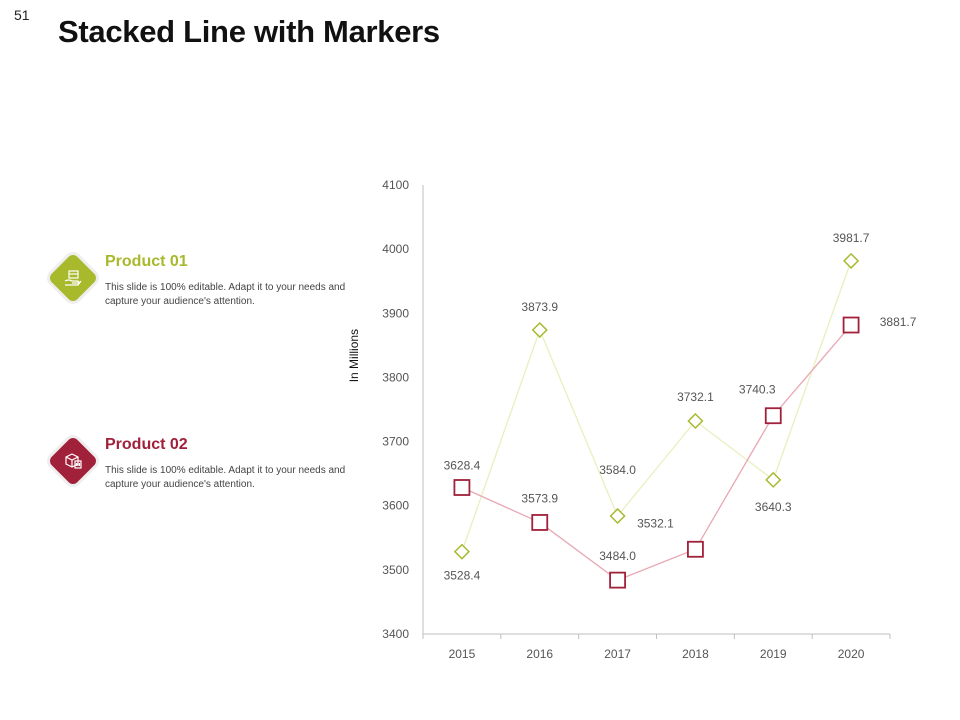 The width and height of the screenshot is (960, 720). I want to click on data-label-series-2: 3532.1, so click(655, 523).